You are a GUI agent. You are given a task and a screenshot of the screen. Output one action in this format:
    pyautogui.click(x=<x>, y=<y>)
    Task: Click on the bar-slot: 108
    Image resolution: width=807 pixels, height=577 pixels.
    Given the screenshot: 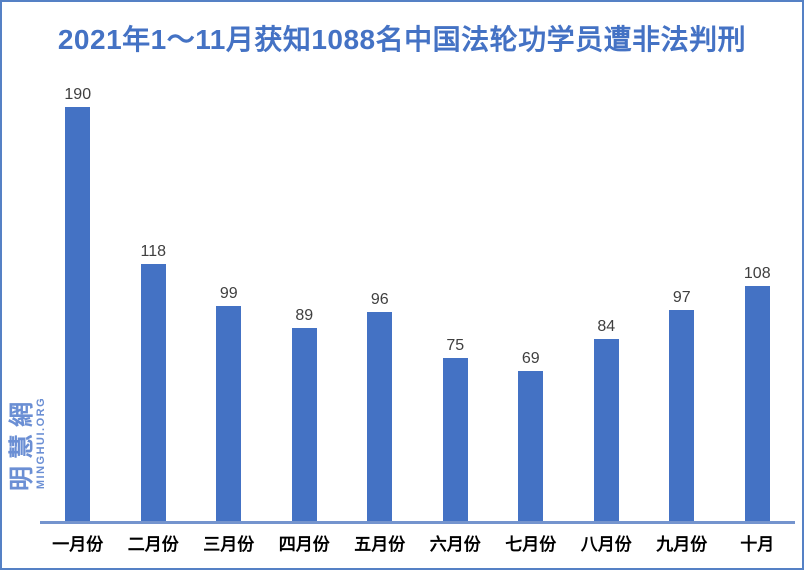 What is the action you would take?
    pyautogui.click(x=758, y=302)
    